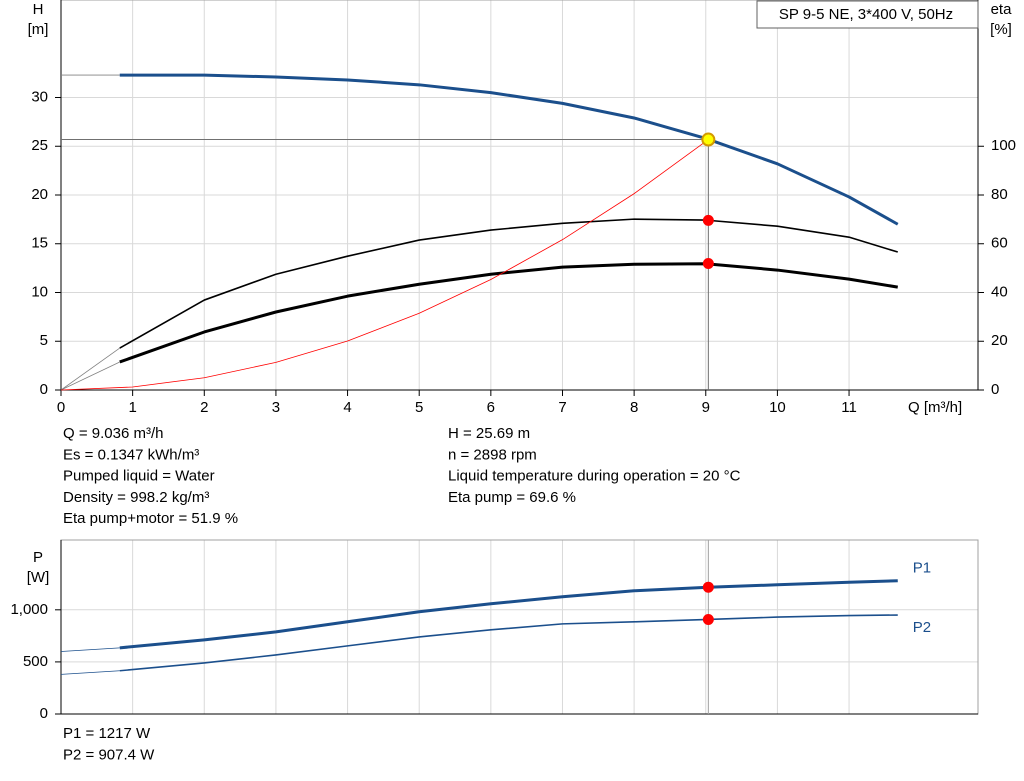 Image resolution: width=1024 pixels, height=781 pixels. What do you see at coordinates (39, 96) in the screenshot?
I see `y-tick-label: 30` at bounding box center [39, 96].